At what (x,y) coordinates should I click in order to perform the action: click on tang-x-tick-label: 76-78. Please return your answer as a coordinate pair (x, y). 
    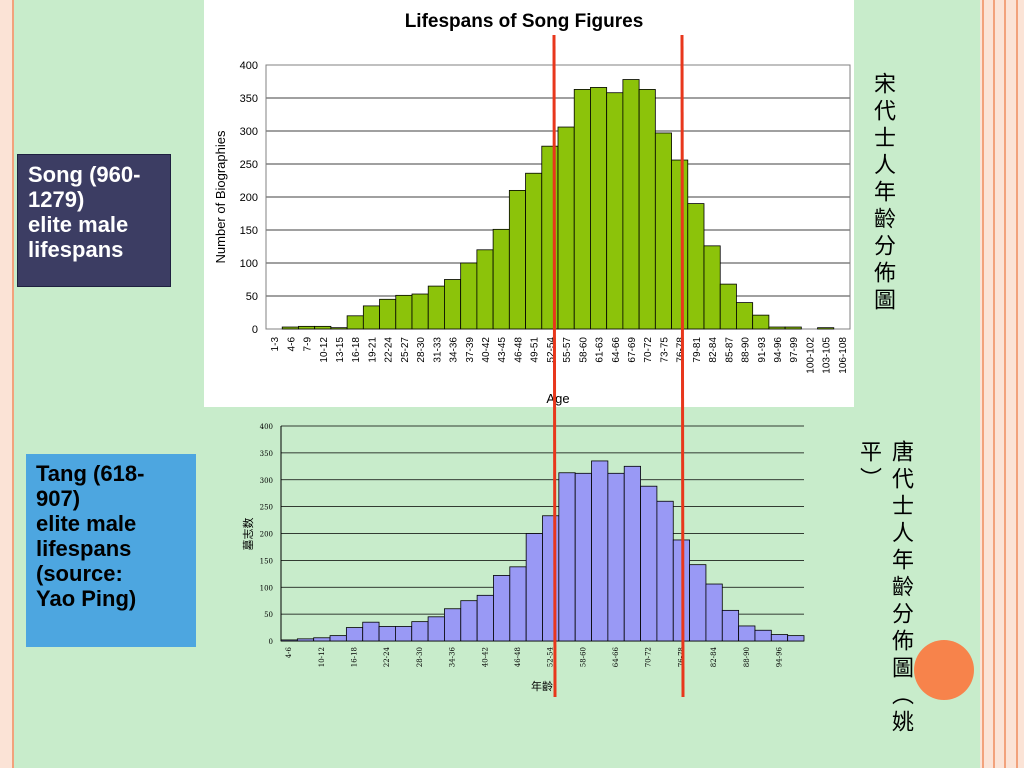
    Looking at the image, I should click on (681, 657).